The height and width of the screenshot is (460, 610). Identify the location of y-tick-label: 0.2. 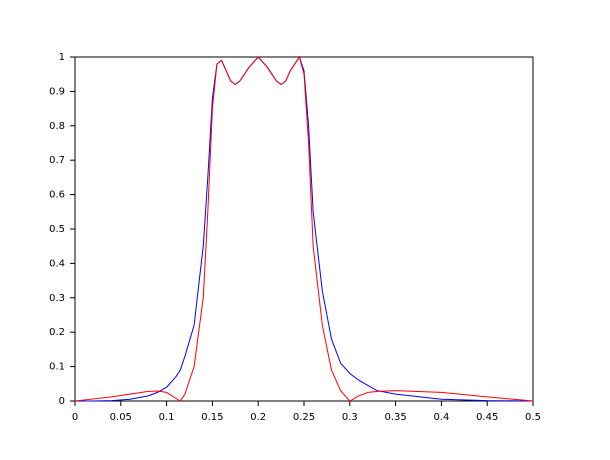
(57, 332).